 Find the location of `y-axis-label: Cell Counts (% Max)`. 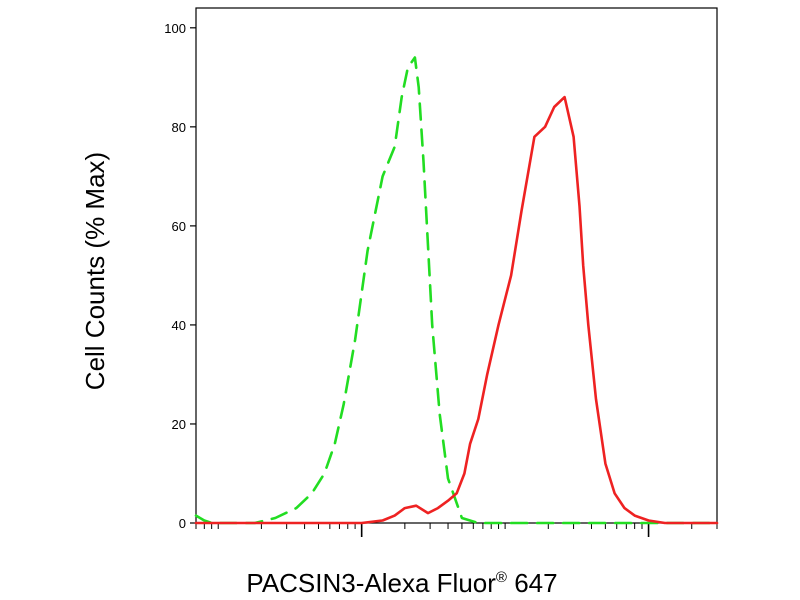

y-axis-label: Cell Counts (% Max) is located at coordinates (95, 271).